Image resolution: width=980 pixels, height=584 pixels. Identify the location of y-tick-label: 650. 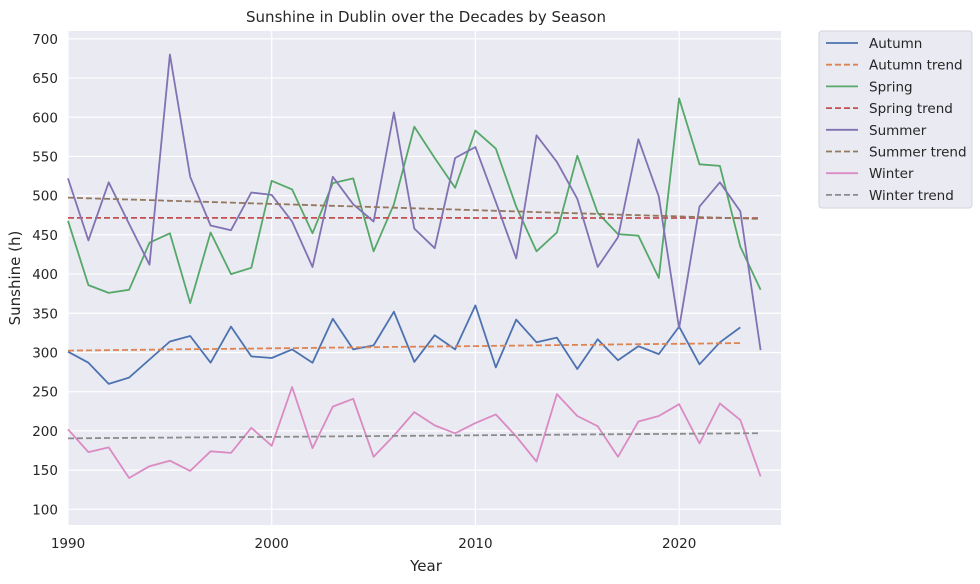
(45, 79).